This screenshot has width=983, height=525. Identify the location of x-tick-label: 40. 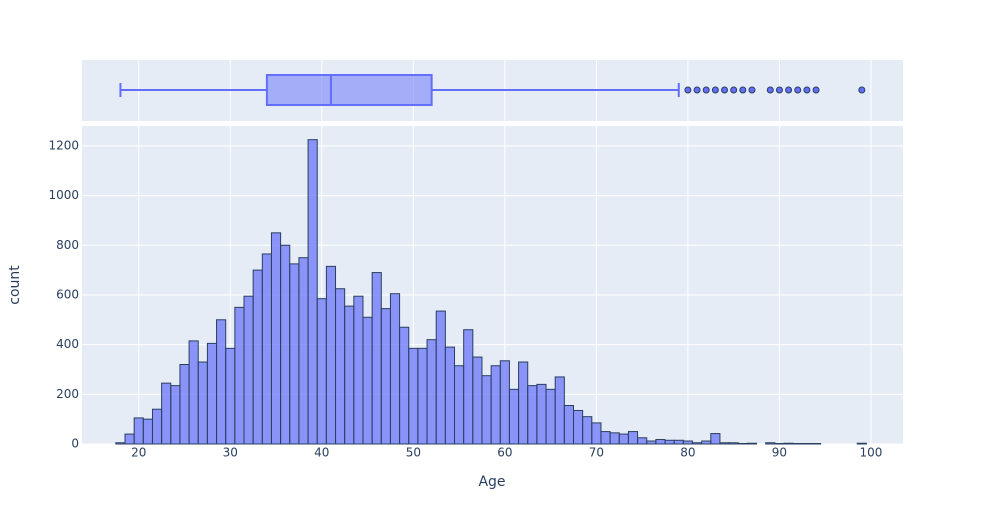
(321, 453).